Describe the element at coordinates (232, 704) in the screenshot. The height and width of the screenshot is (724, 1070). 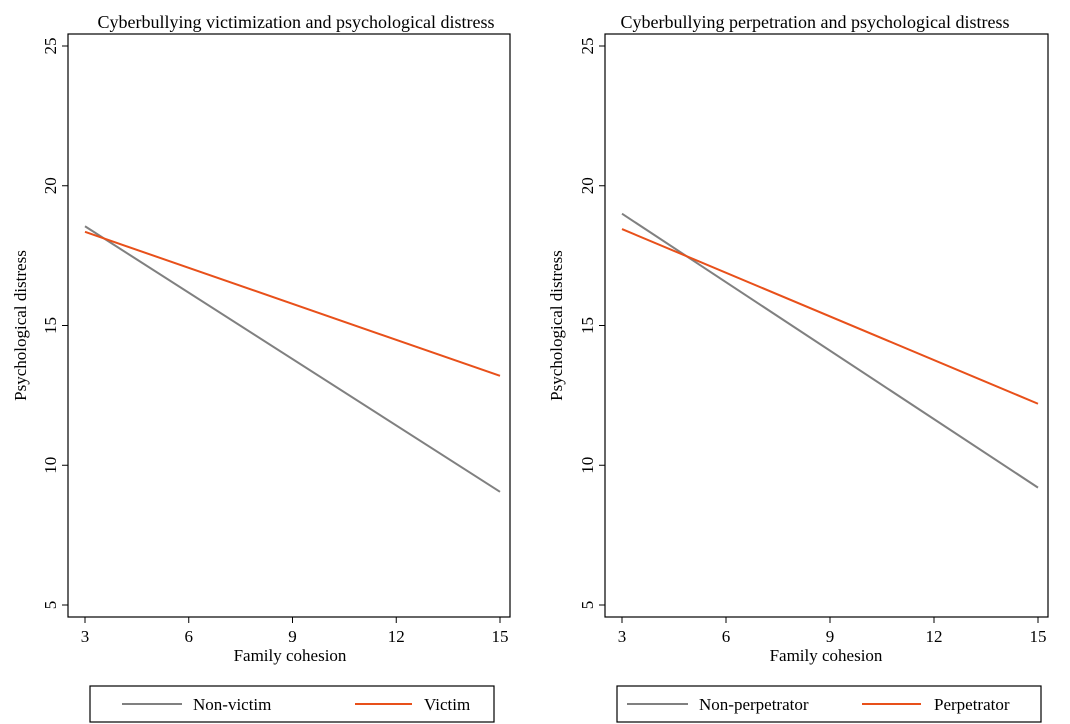
I see `legend-label: Non-victim` at that location.